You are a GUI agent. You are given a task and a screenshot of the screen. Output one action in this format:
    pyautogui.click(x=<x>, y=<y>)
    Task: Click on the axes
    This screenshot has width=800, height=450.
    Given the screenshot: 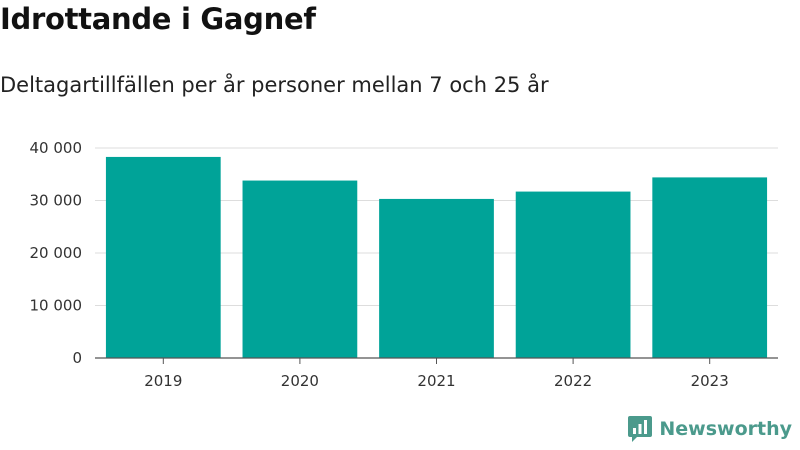 What is the action you would take?
    pyautogui.click(x=436, y=360)
    